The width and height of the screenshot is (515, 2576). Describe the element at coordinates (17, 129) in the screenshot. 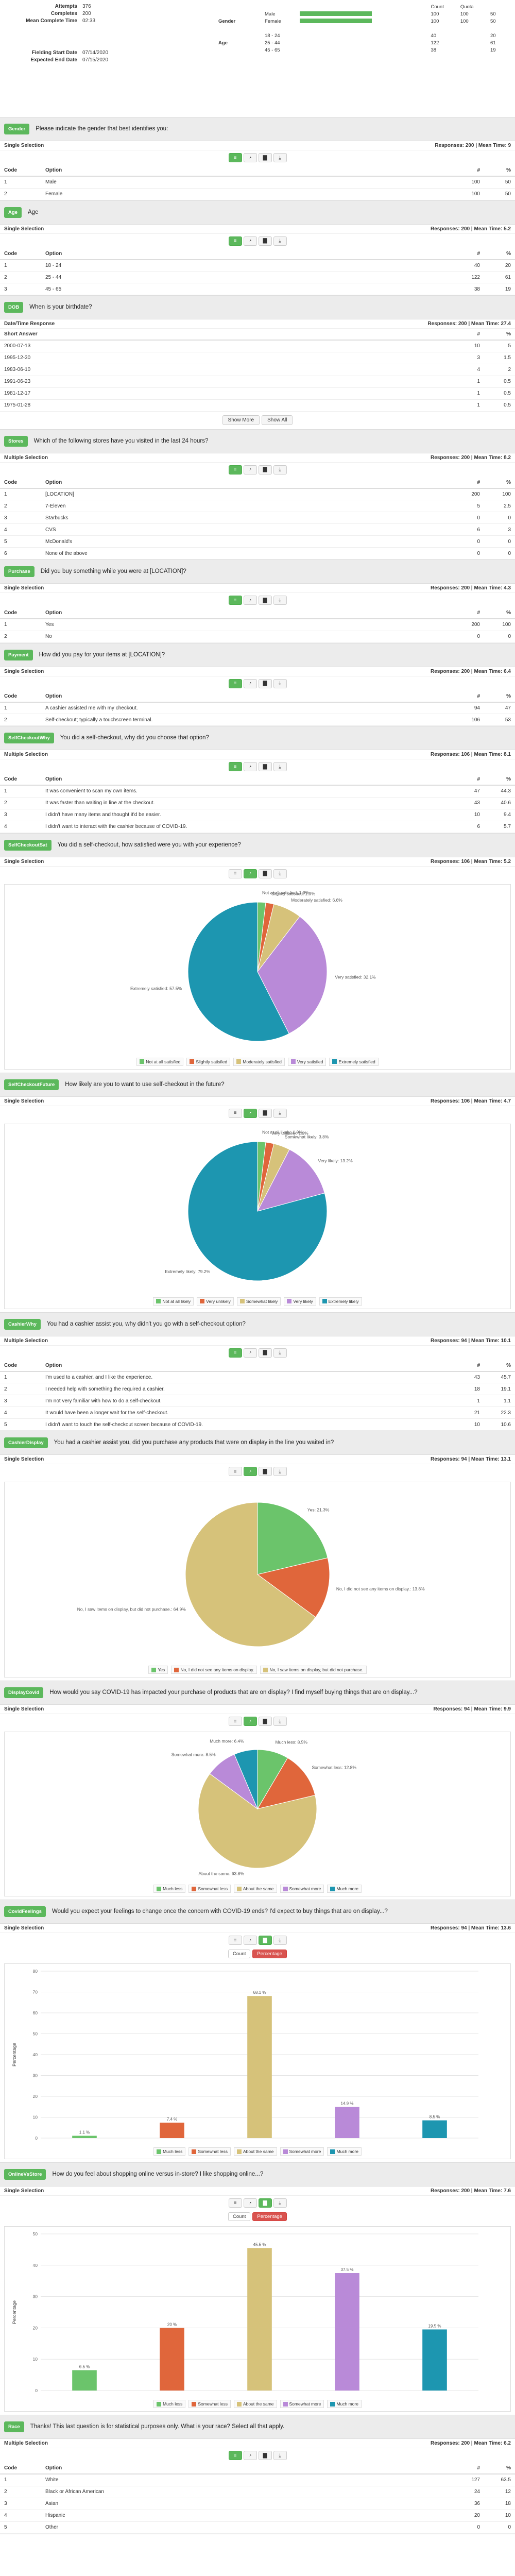

I see `question-tag: Gender` at that location.